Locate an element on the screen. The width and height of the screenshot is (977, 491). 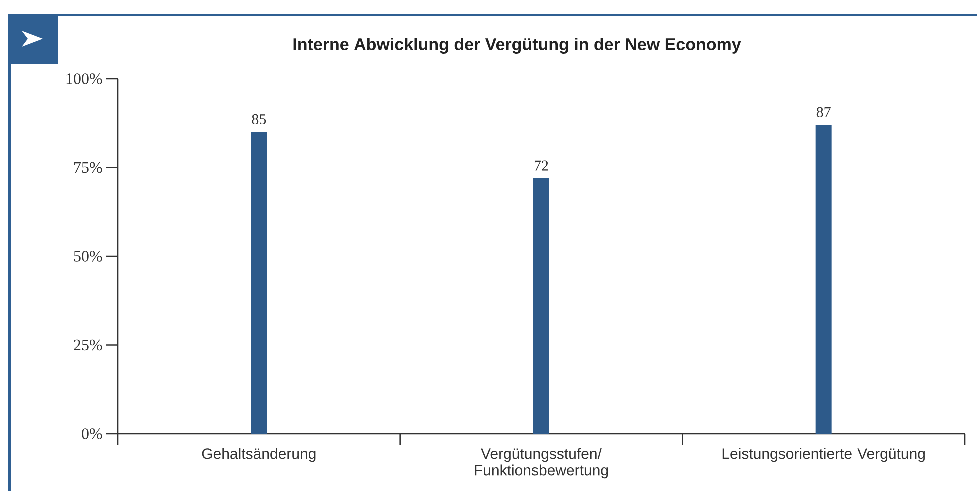
data-label: 72 is located at coordinates (541, 165).